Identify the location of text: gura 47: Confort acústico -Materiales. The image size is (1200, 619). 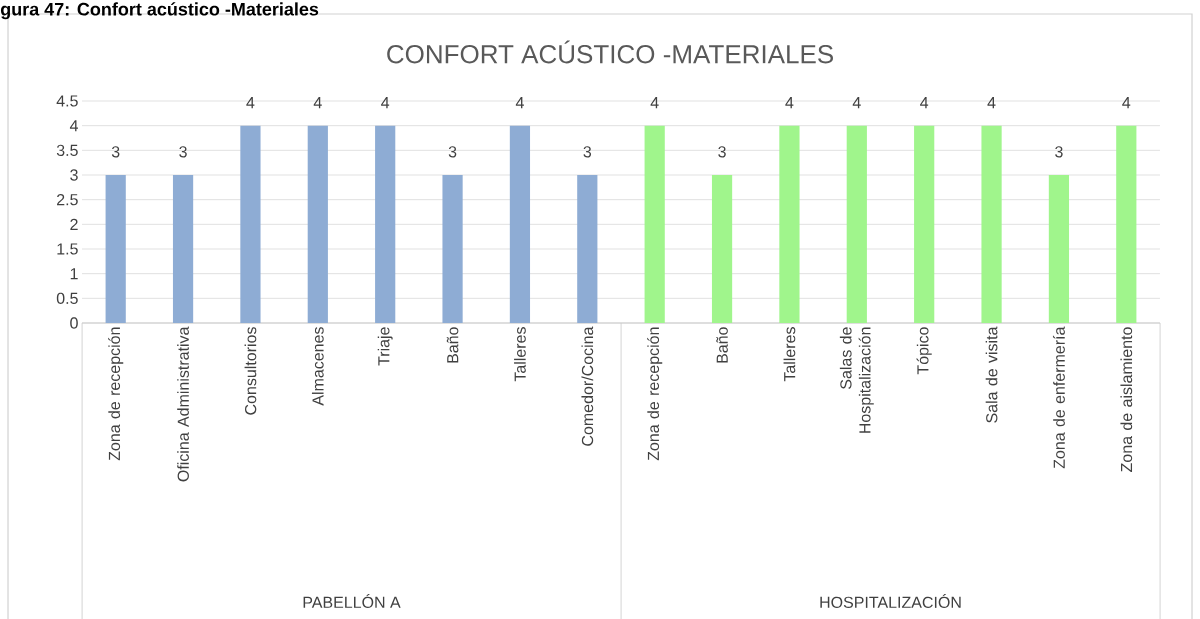
(159, 11).